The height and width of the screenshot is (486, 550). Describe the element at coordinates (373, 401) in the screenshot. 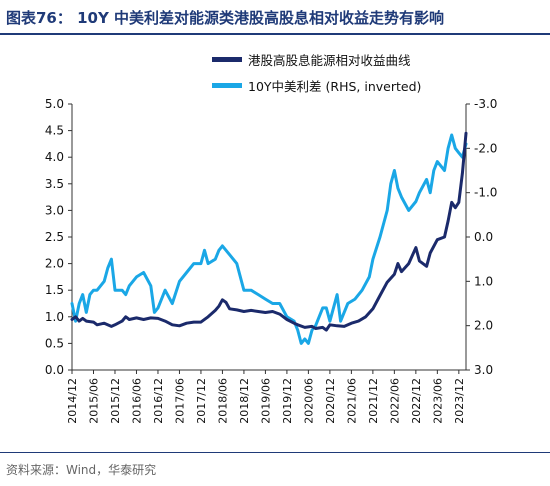

I see `x-tick-label: 2021/12` at that location.